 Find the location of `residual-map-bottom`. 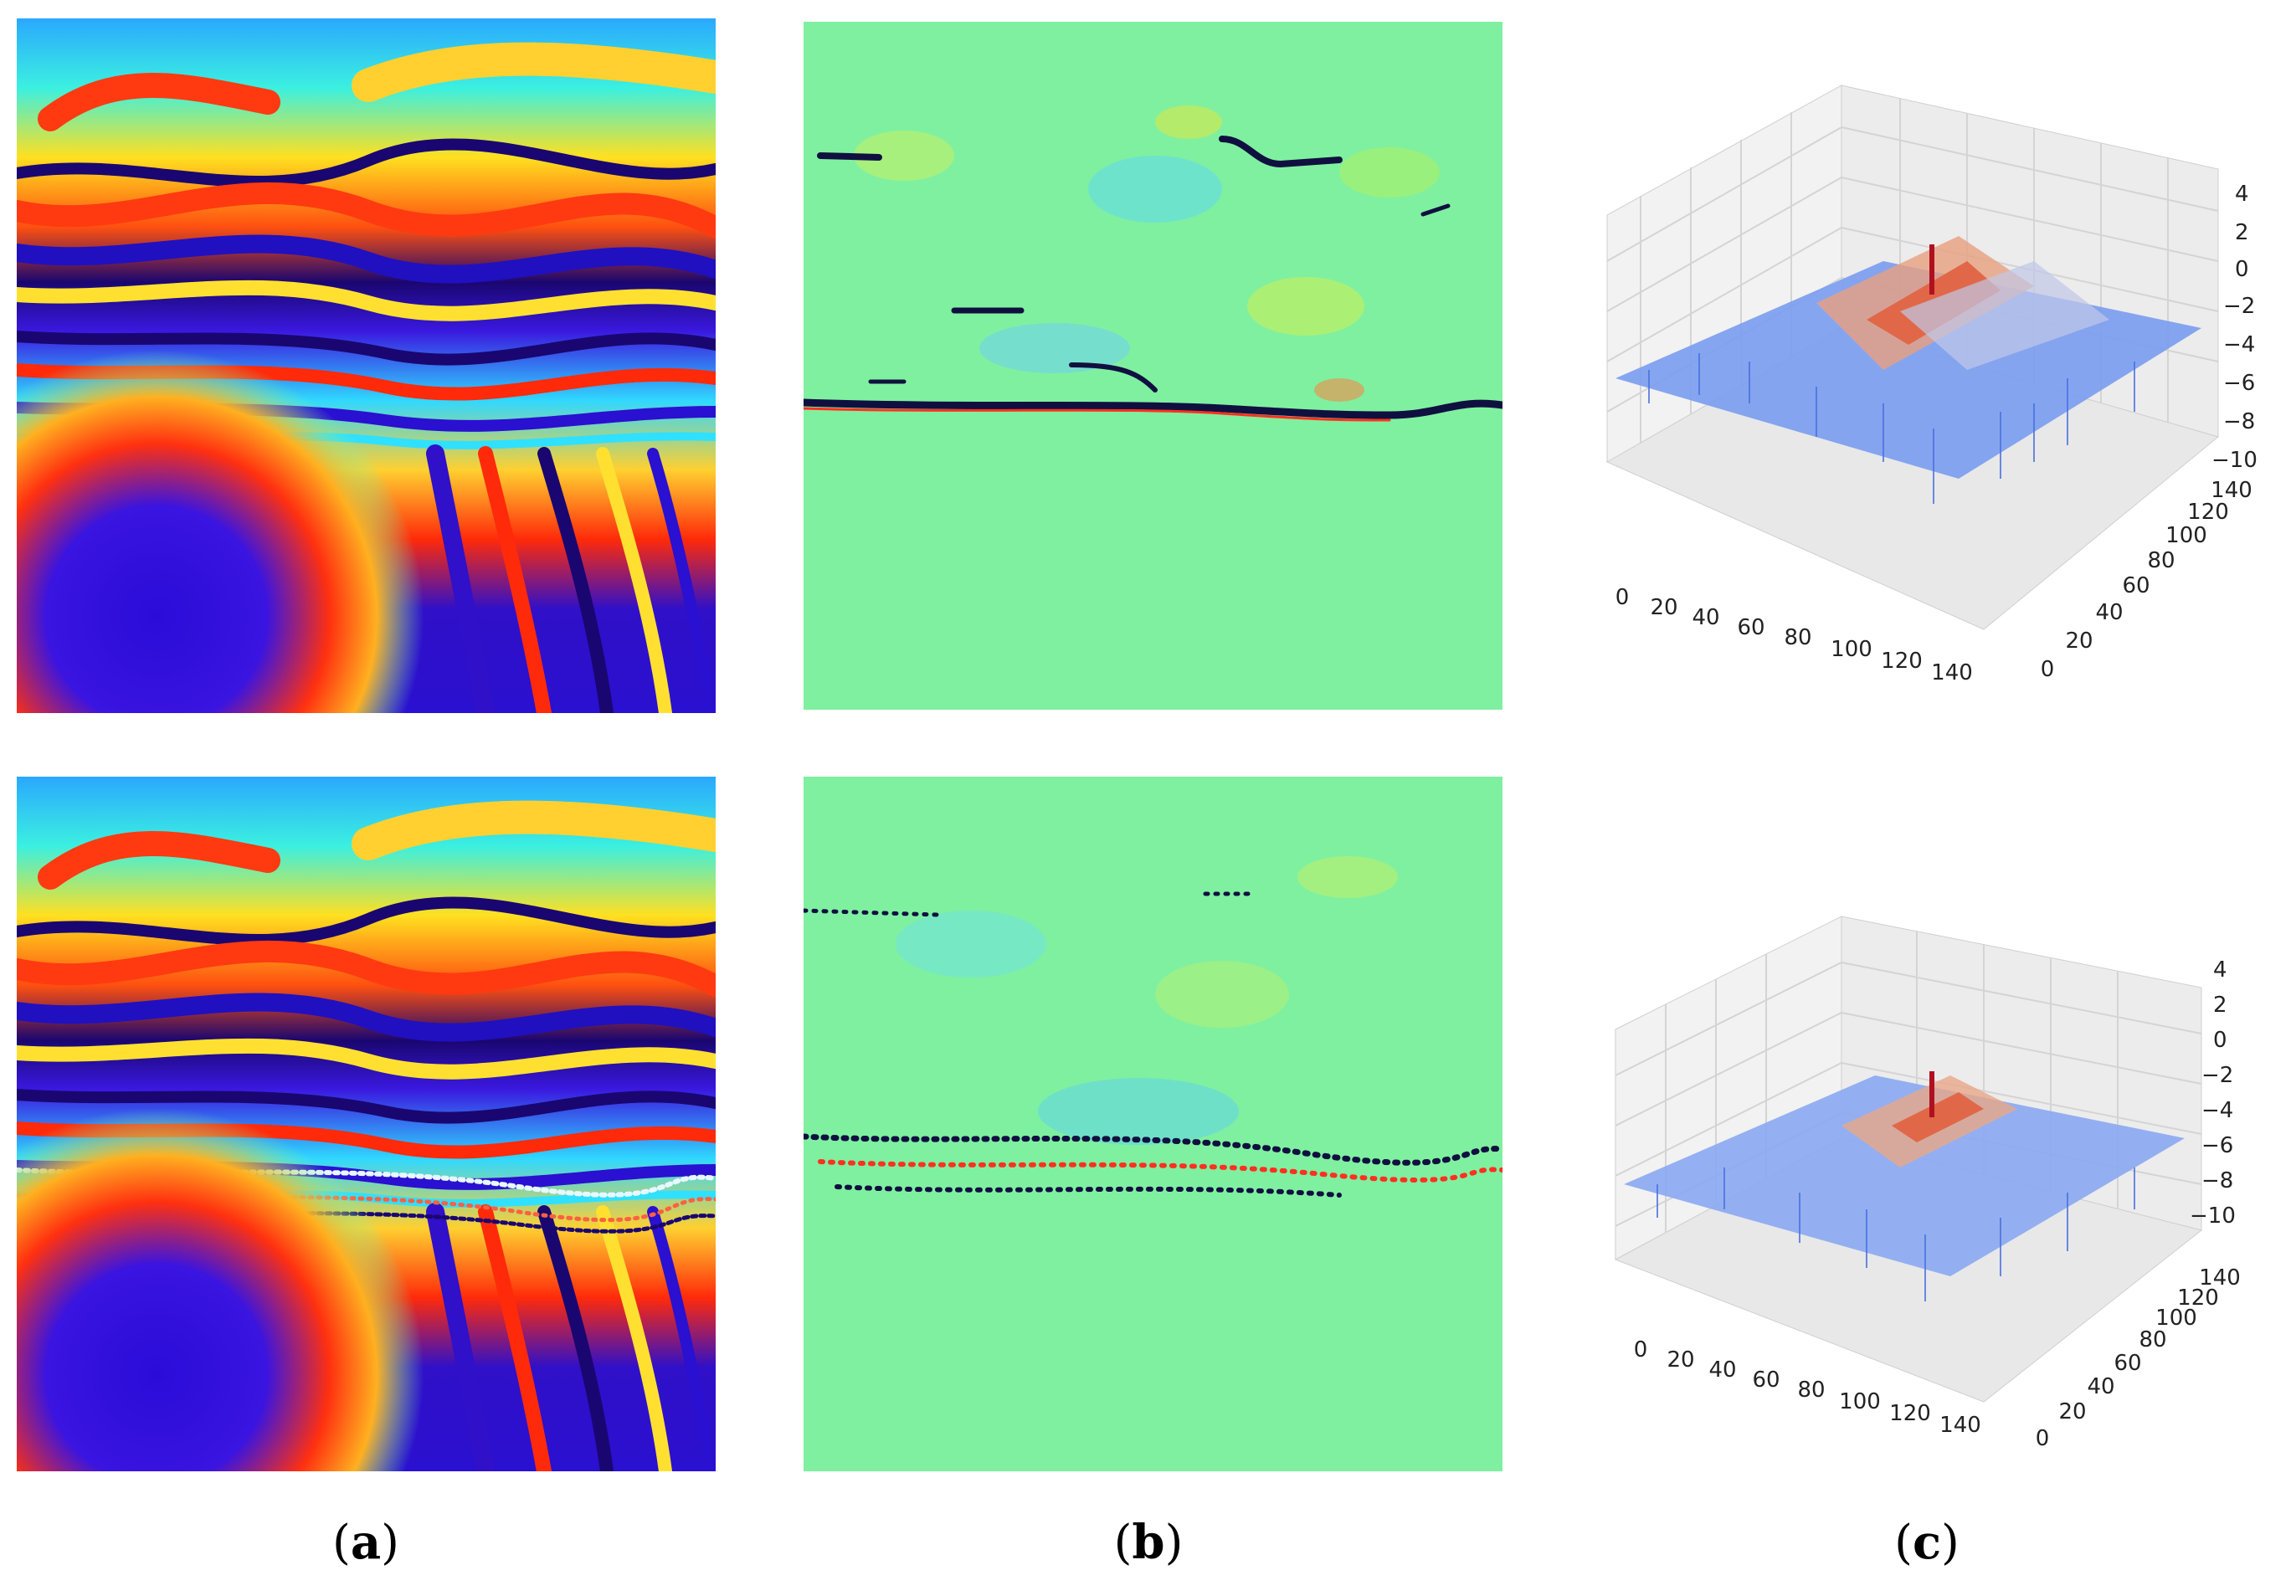

residual-map-bottom is located at coordinates (1153, 1124).